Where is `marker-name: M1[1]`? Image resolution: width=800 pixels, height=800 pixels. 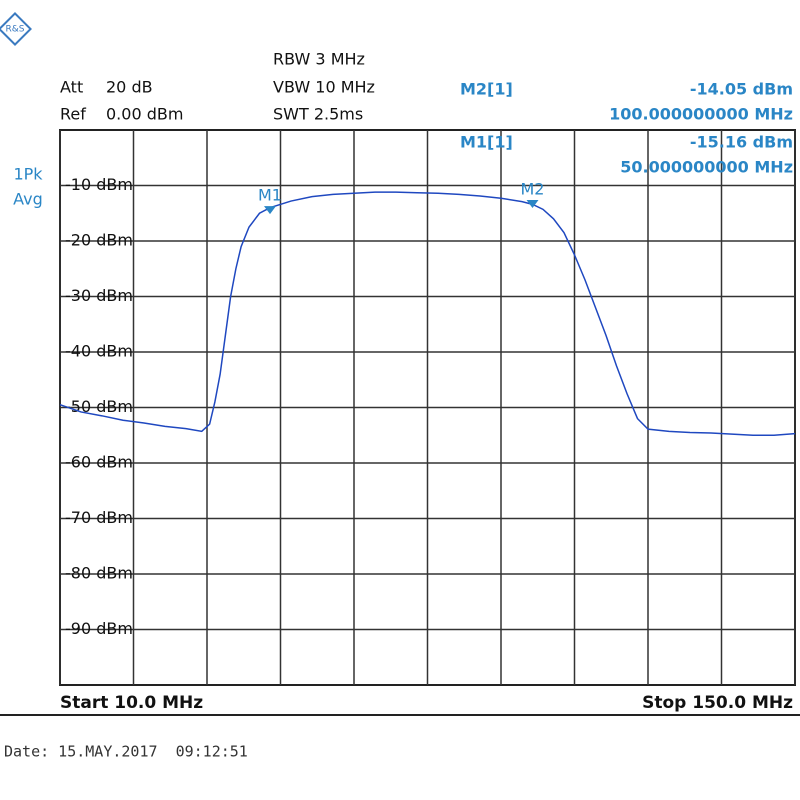 marker-name: M1[1] is located at coordinates (486, 142).